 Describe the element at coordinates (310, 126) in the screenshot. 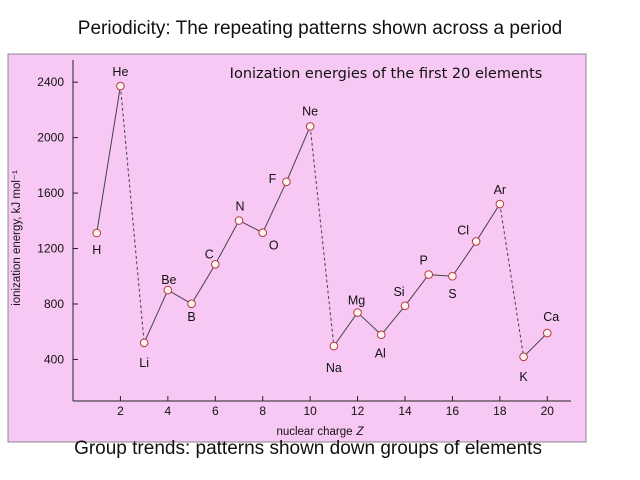

I see `data-point-ne` at that location.